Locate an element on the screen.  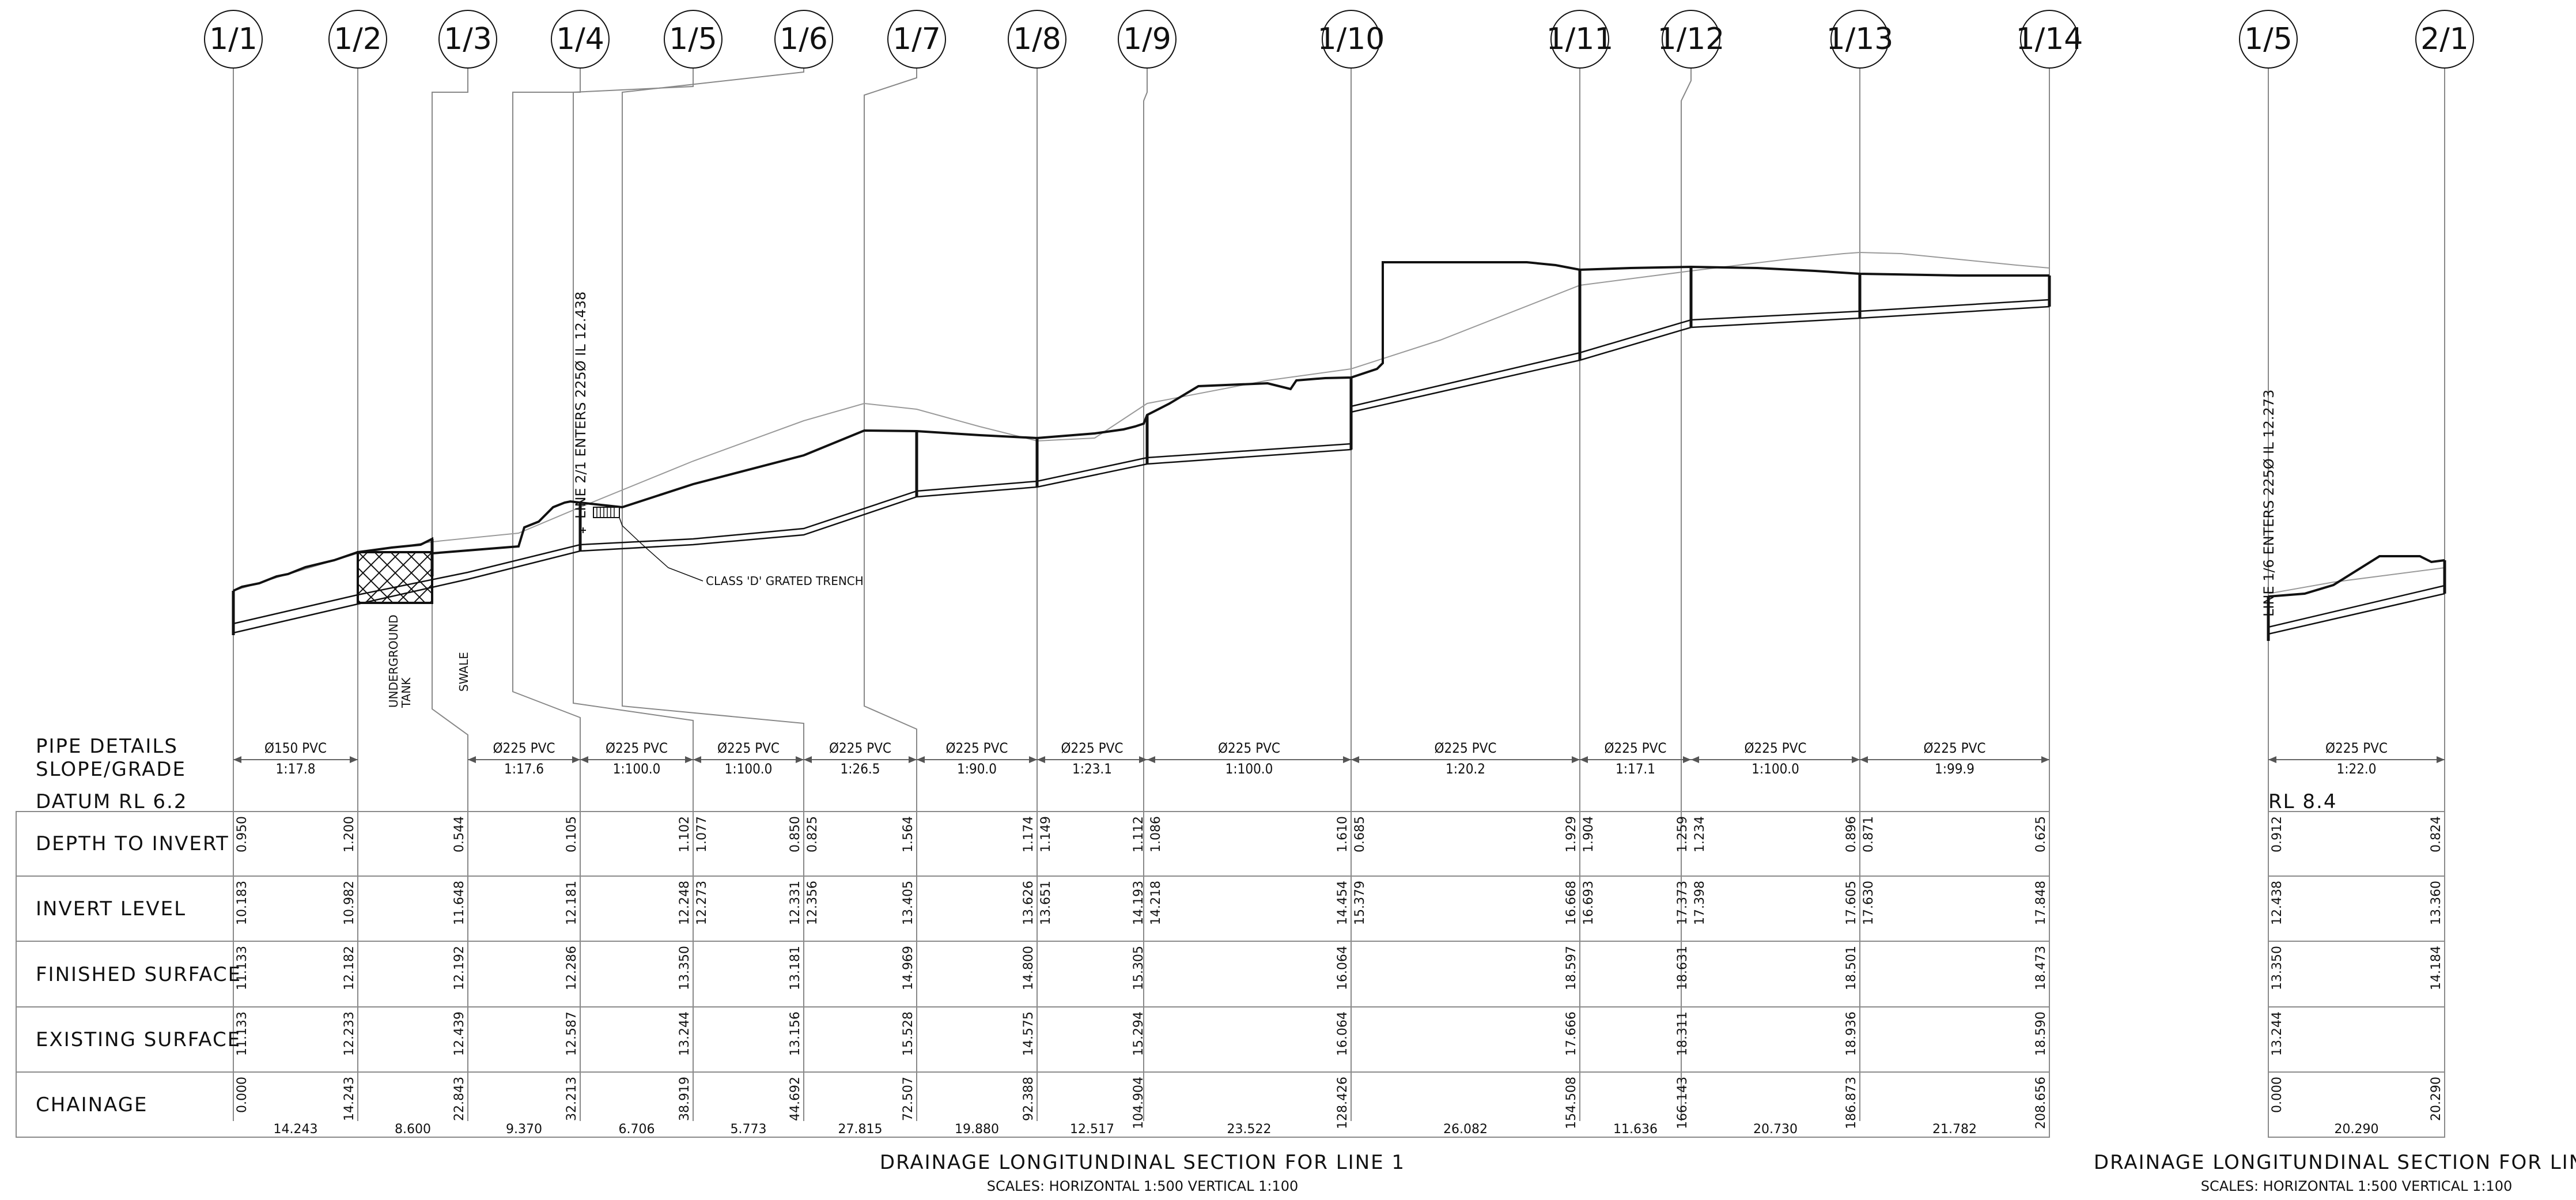
finished-surface-value: 12.192 is located at coordinates (459, 968).